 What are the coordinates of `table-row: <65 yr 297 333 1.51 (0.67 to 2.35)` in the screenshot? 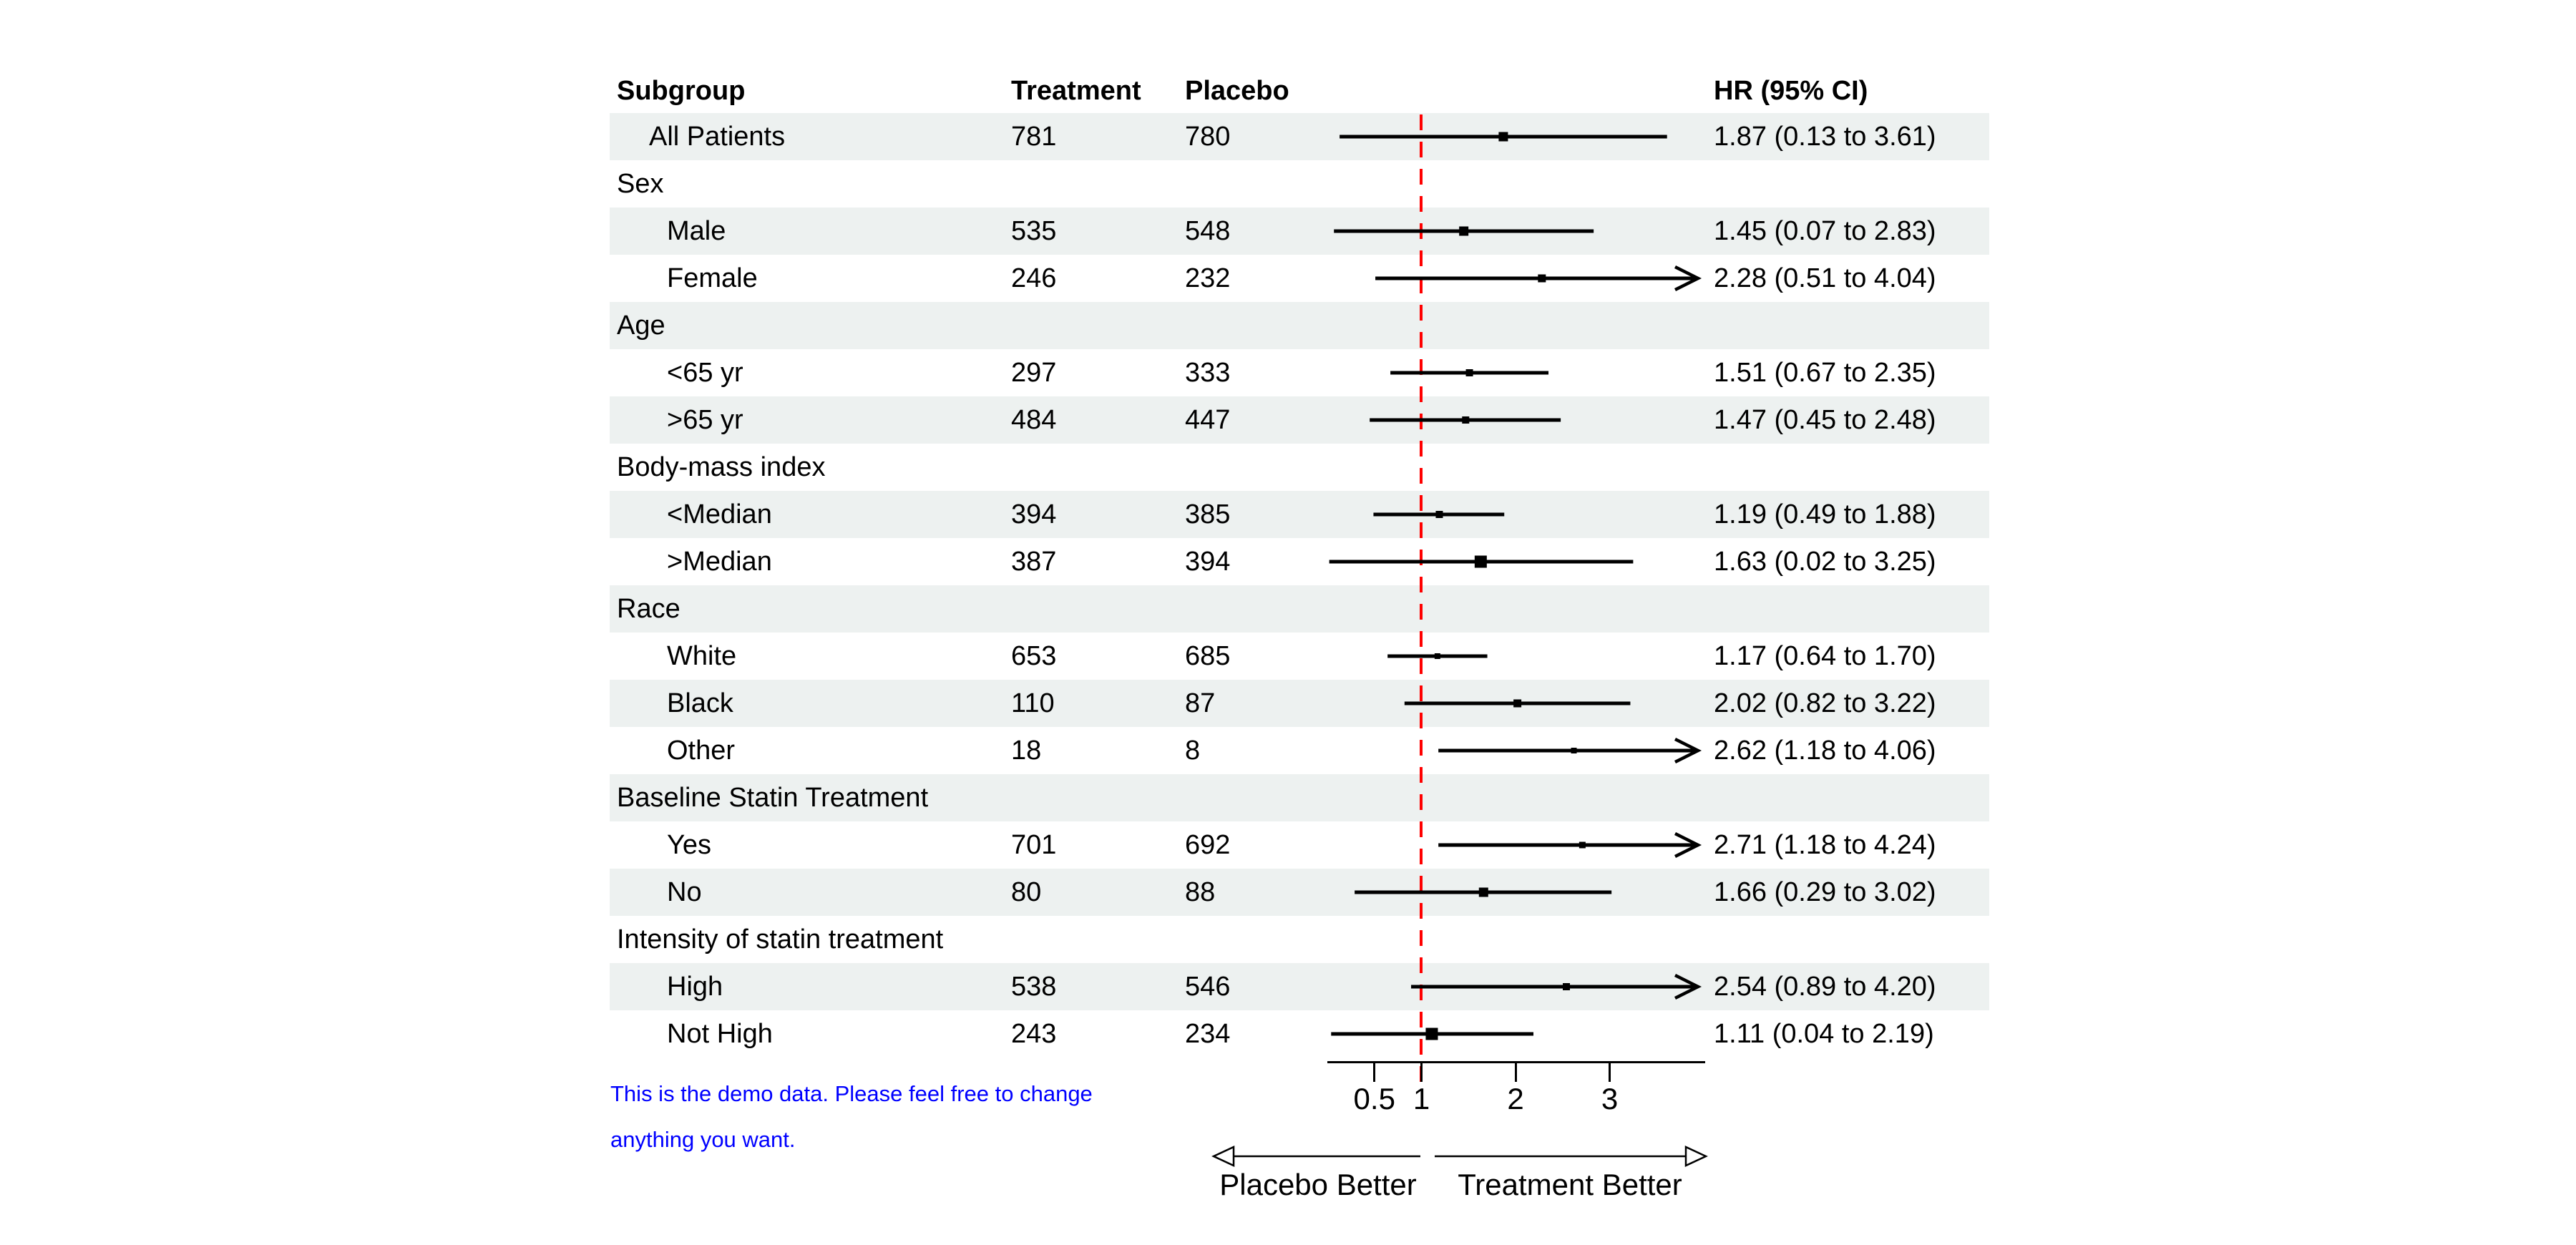 It's located at (1299, 373).